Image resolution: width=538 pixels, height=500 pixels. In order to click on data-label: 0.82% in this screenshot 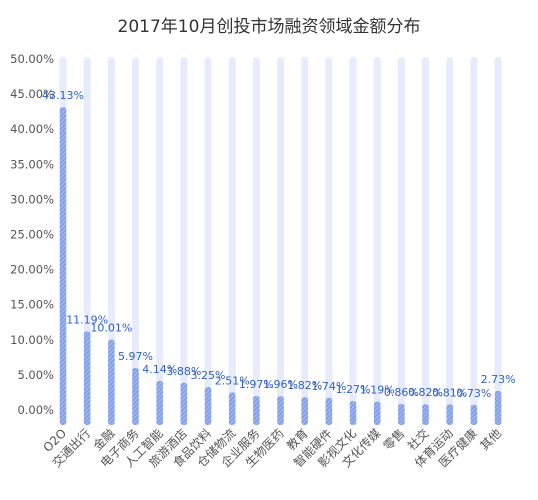, I will do `click(425, 392)`.